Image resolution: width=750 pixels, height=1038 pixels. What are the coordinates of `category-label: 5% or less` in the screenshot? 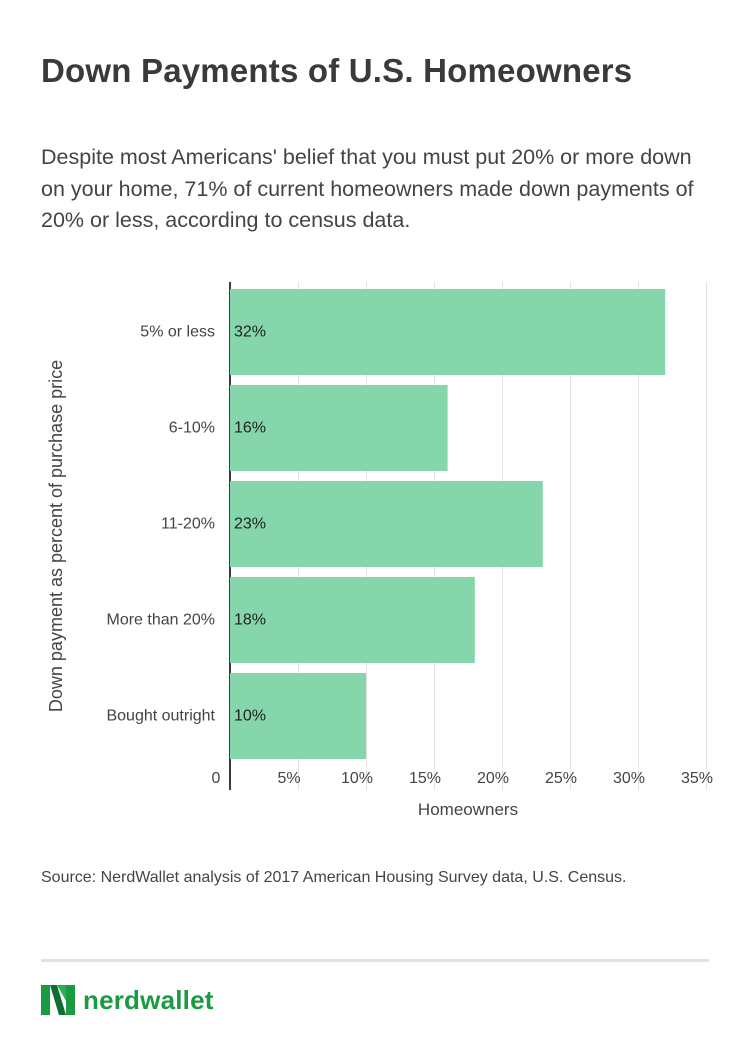 It's located at (177, 332).